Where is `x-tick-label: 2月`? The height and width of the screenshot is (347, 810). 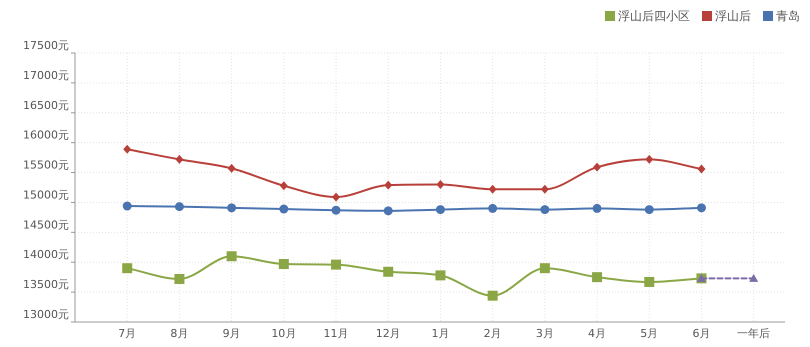
x-tick-label: 2月 is located at coordinates (493, 333).